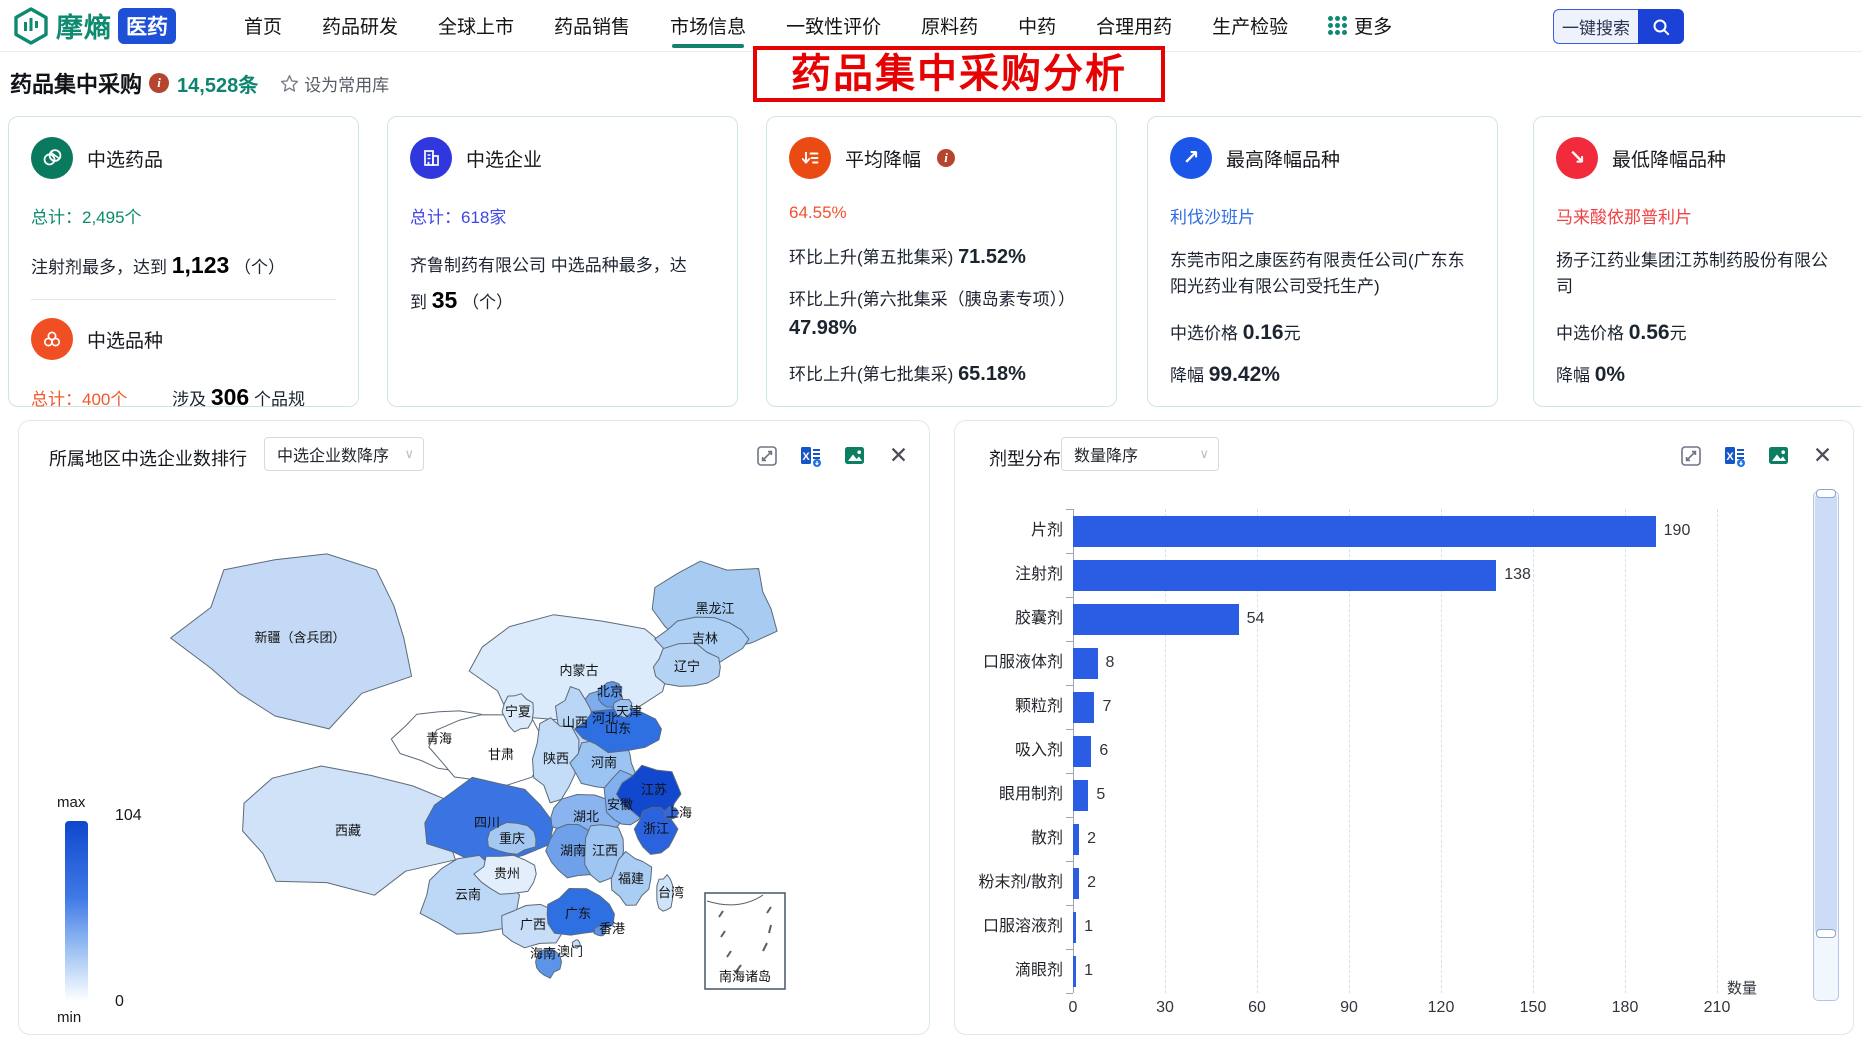  What do you see at coordinates (1140, 454) in the screenshot?
I see `dosage-sort-dropdown: 数量降序 ∨` at bounding box center [1140, 454].